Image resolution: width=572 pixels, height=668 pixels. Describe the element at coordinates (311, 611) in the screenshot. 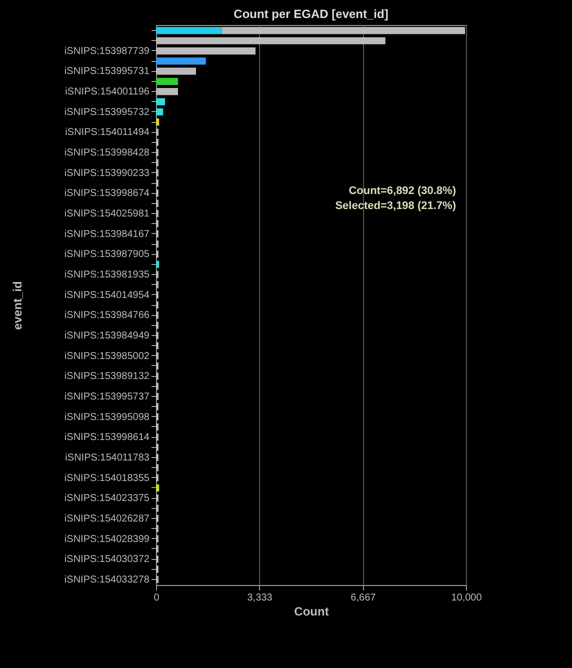

I see `x-axis-title: Count` at that location.